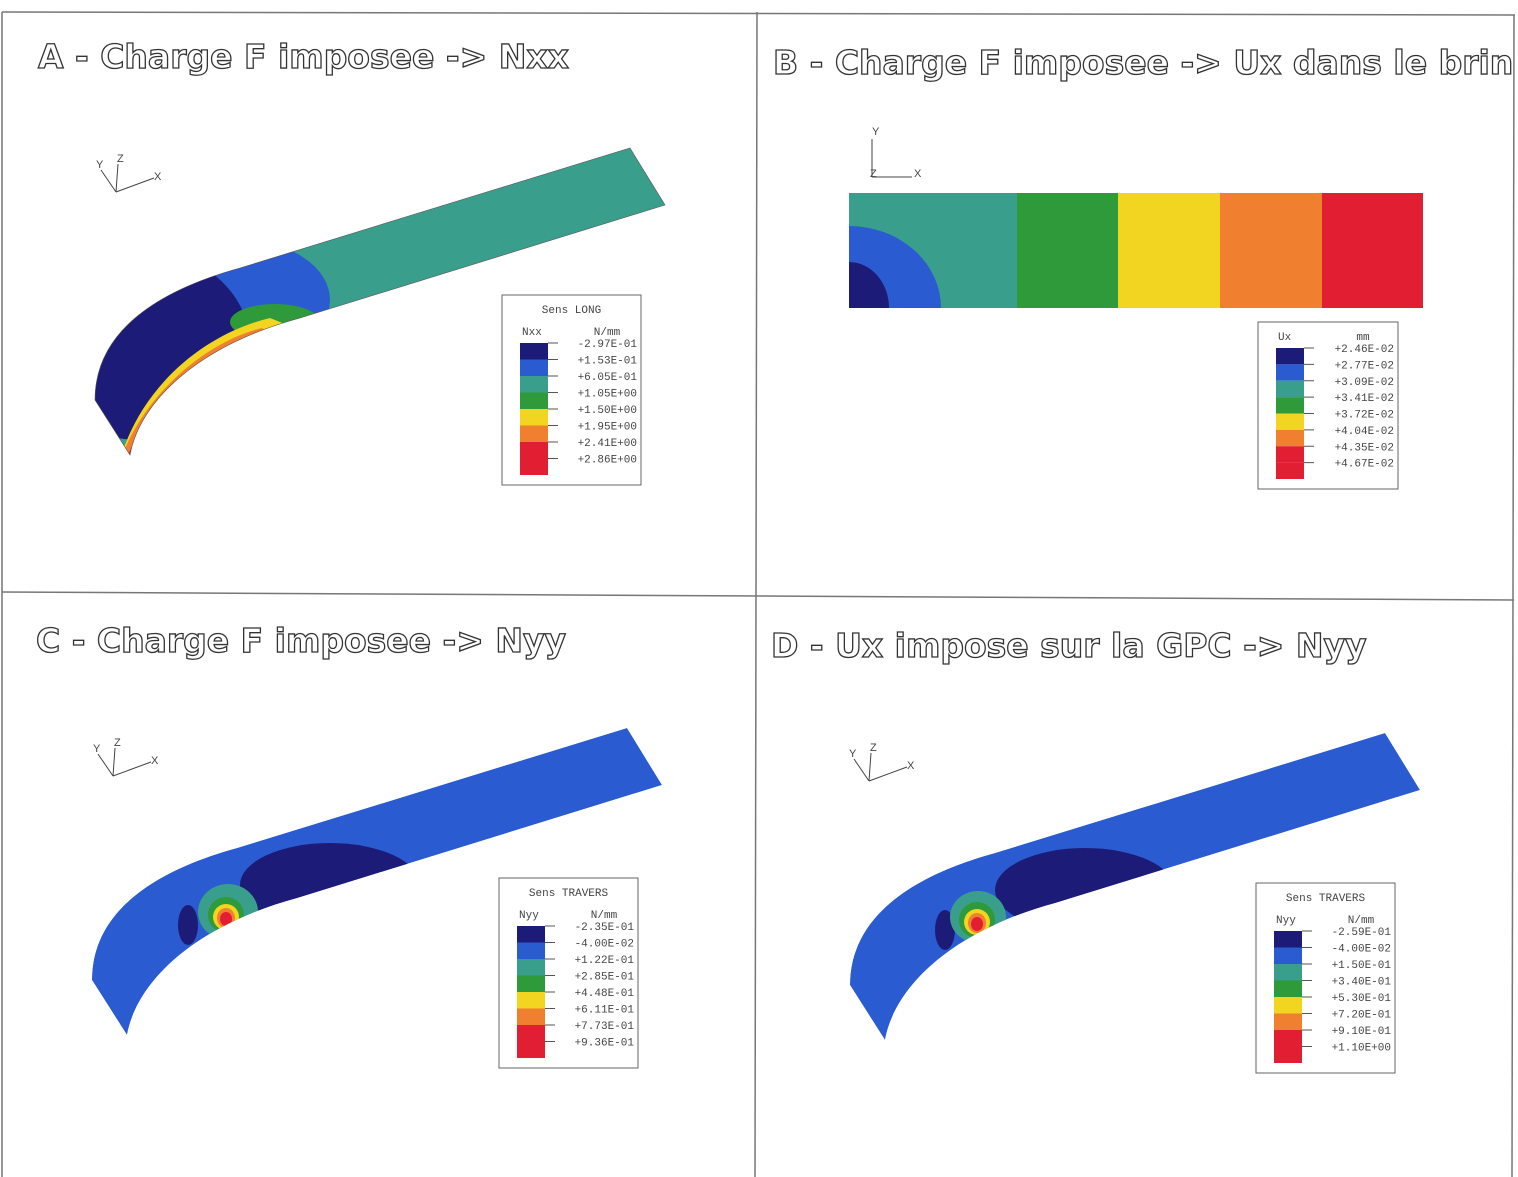 The image size is (1518, 1177). Describe the element at coordinates (1362, 966) in the screenshot. I see `legend-label: +1.50E-01` at that location.